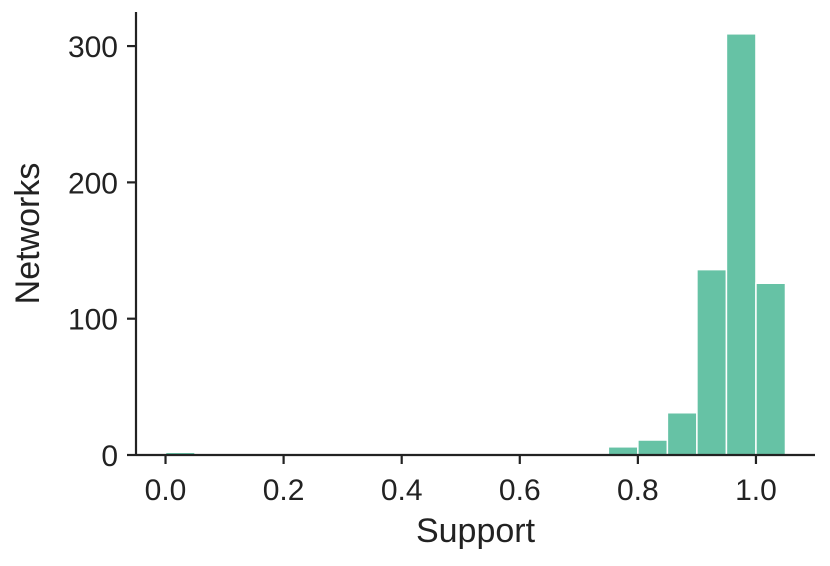  Describe the element at coordinates (284, 490) in the screenshot. I see `x-tick-label-1: 0.2` at that location.